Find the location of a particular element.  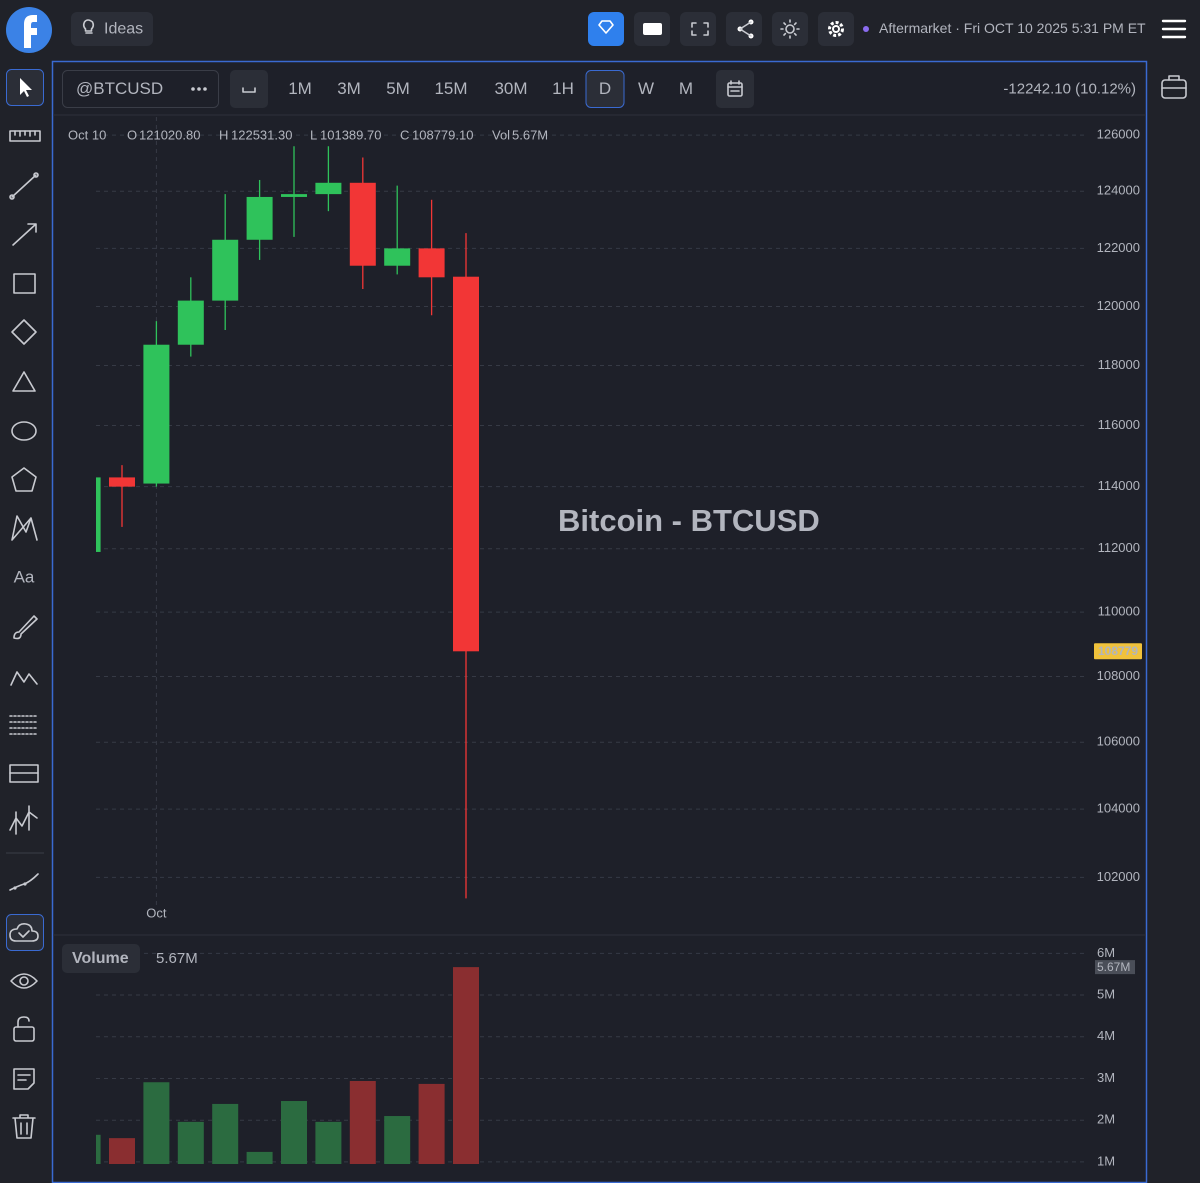

tool-triangle is located at coordinates (24, 381).